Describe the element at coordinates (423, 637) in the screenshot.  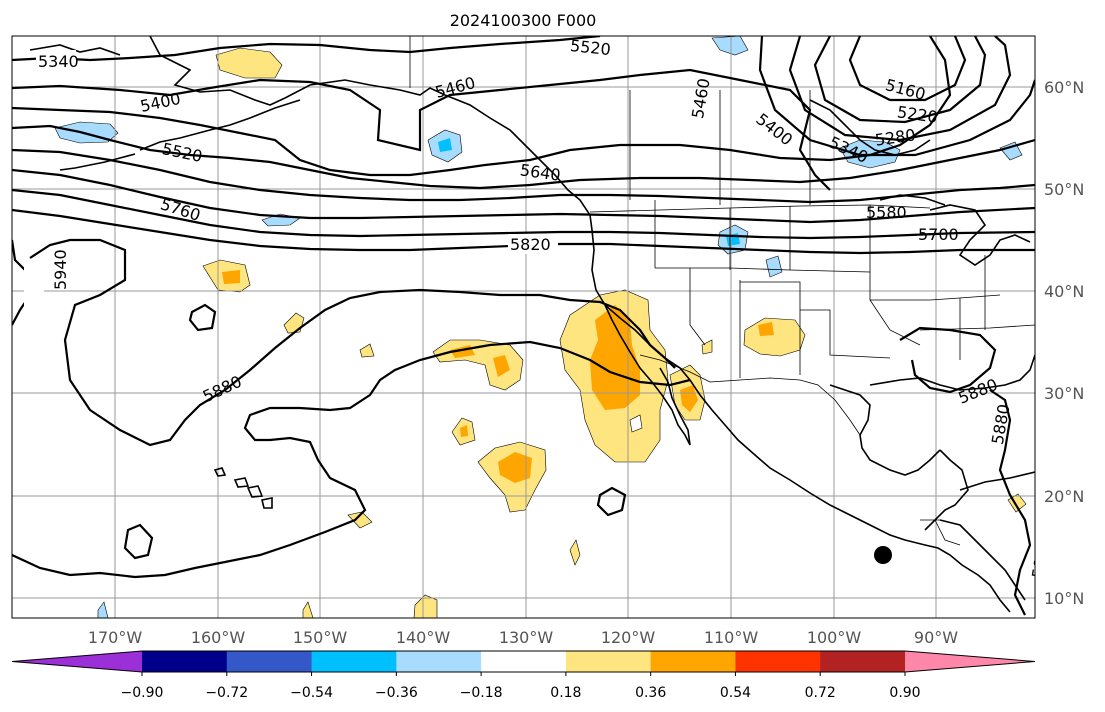
I see `longitude-tick-label: 140°W` at that location.